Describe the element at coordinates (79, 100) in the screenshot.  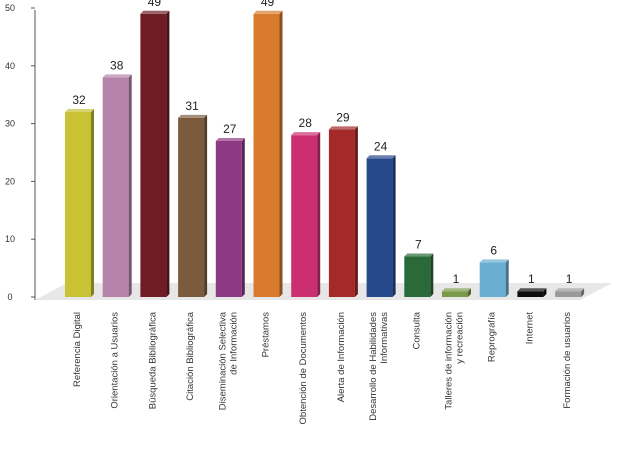
I see `value-label: 32` at that location.